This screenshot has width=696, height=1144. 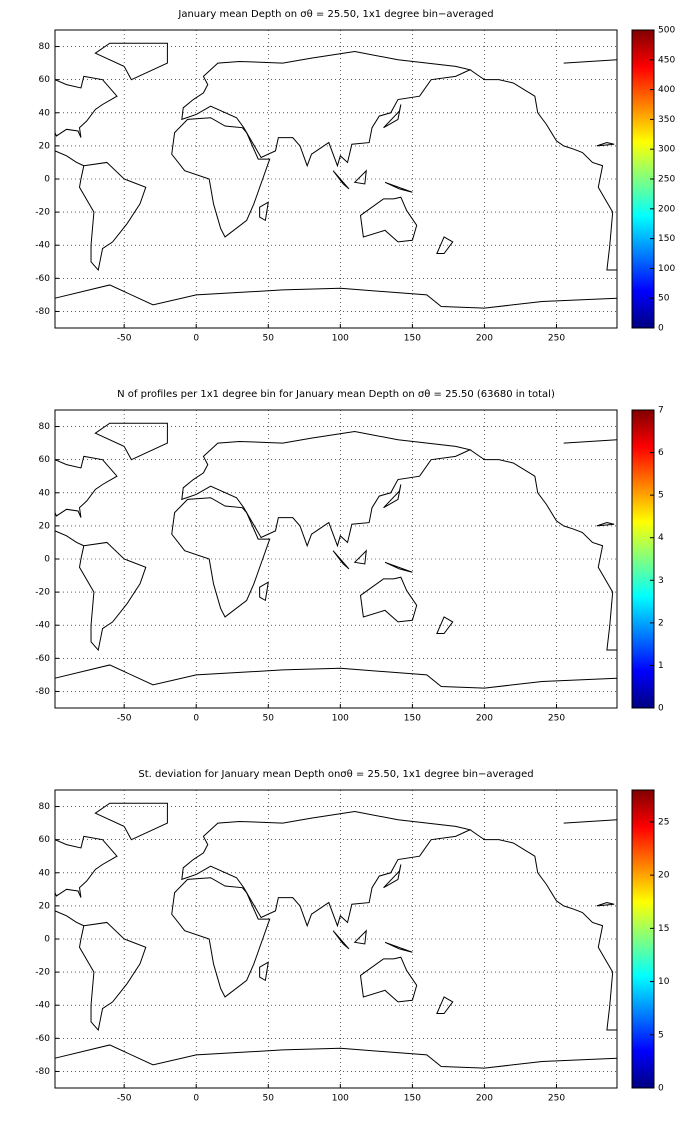 I want to click on colorbar-label: 1, so click(x=661, y=666).